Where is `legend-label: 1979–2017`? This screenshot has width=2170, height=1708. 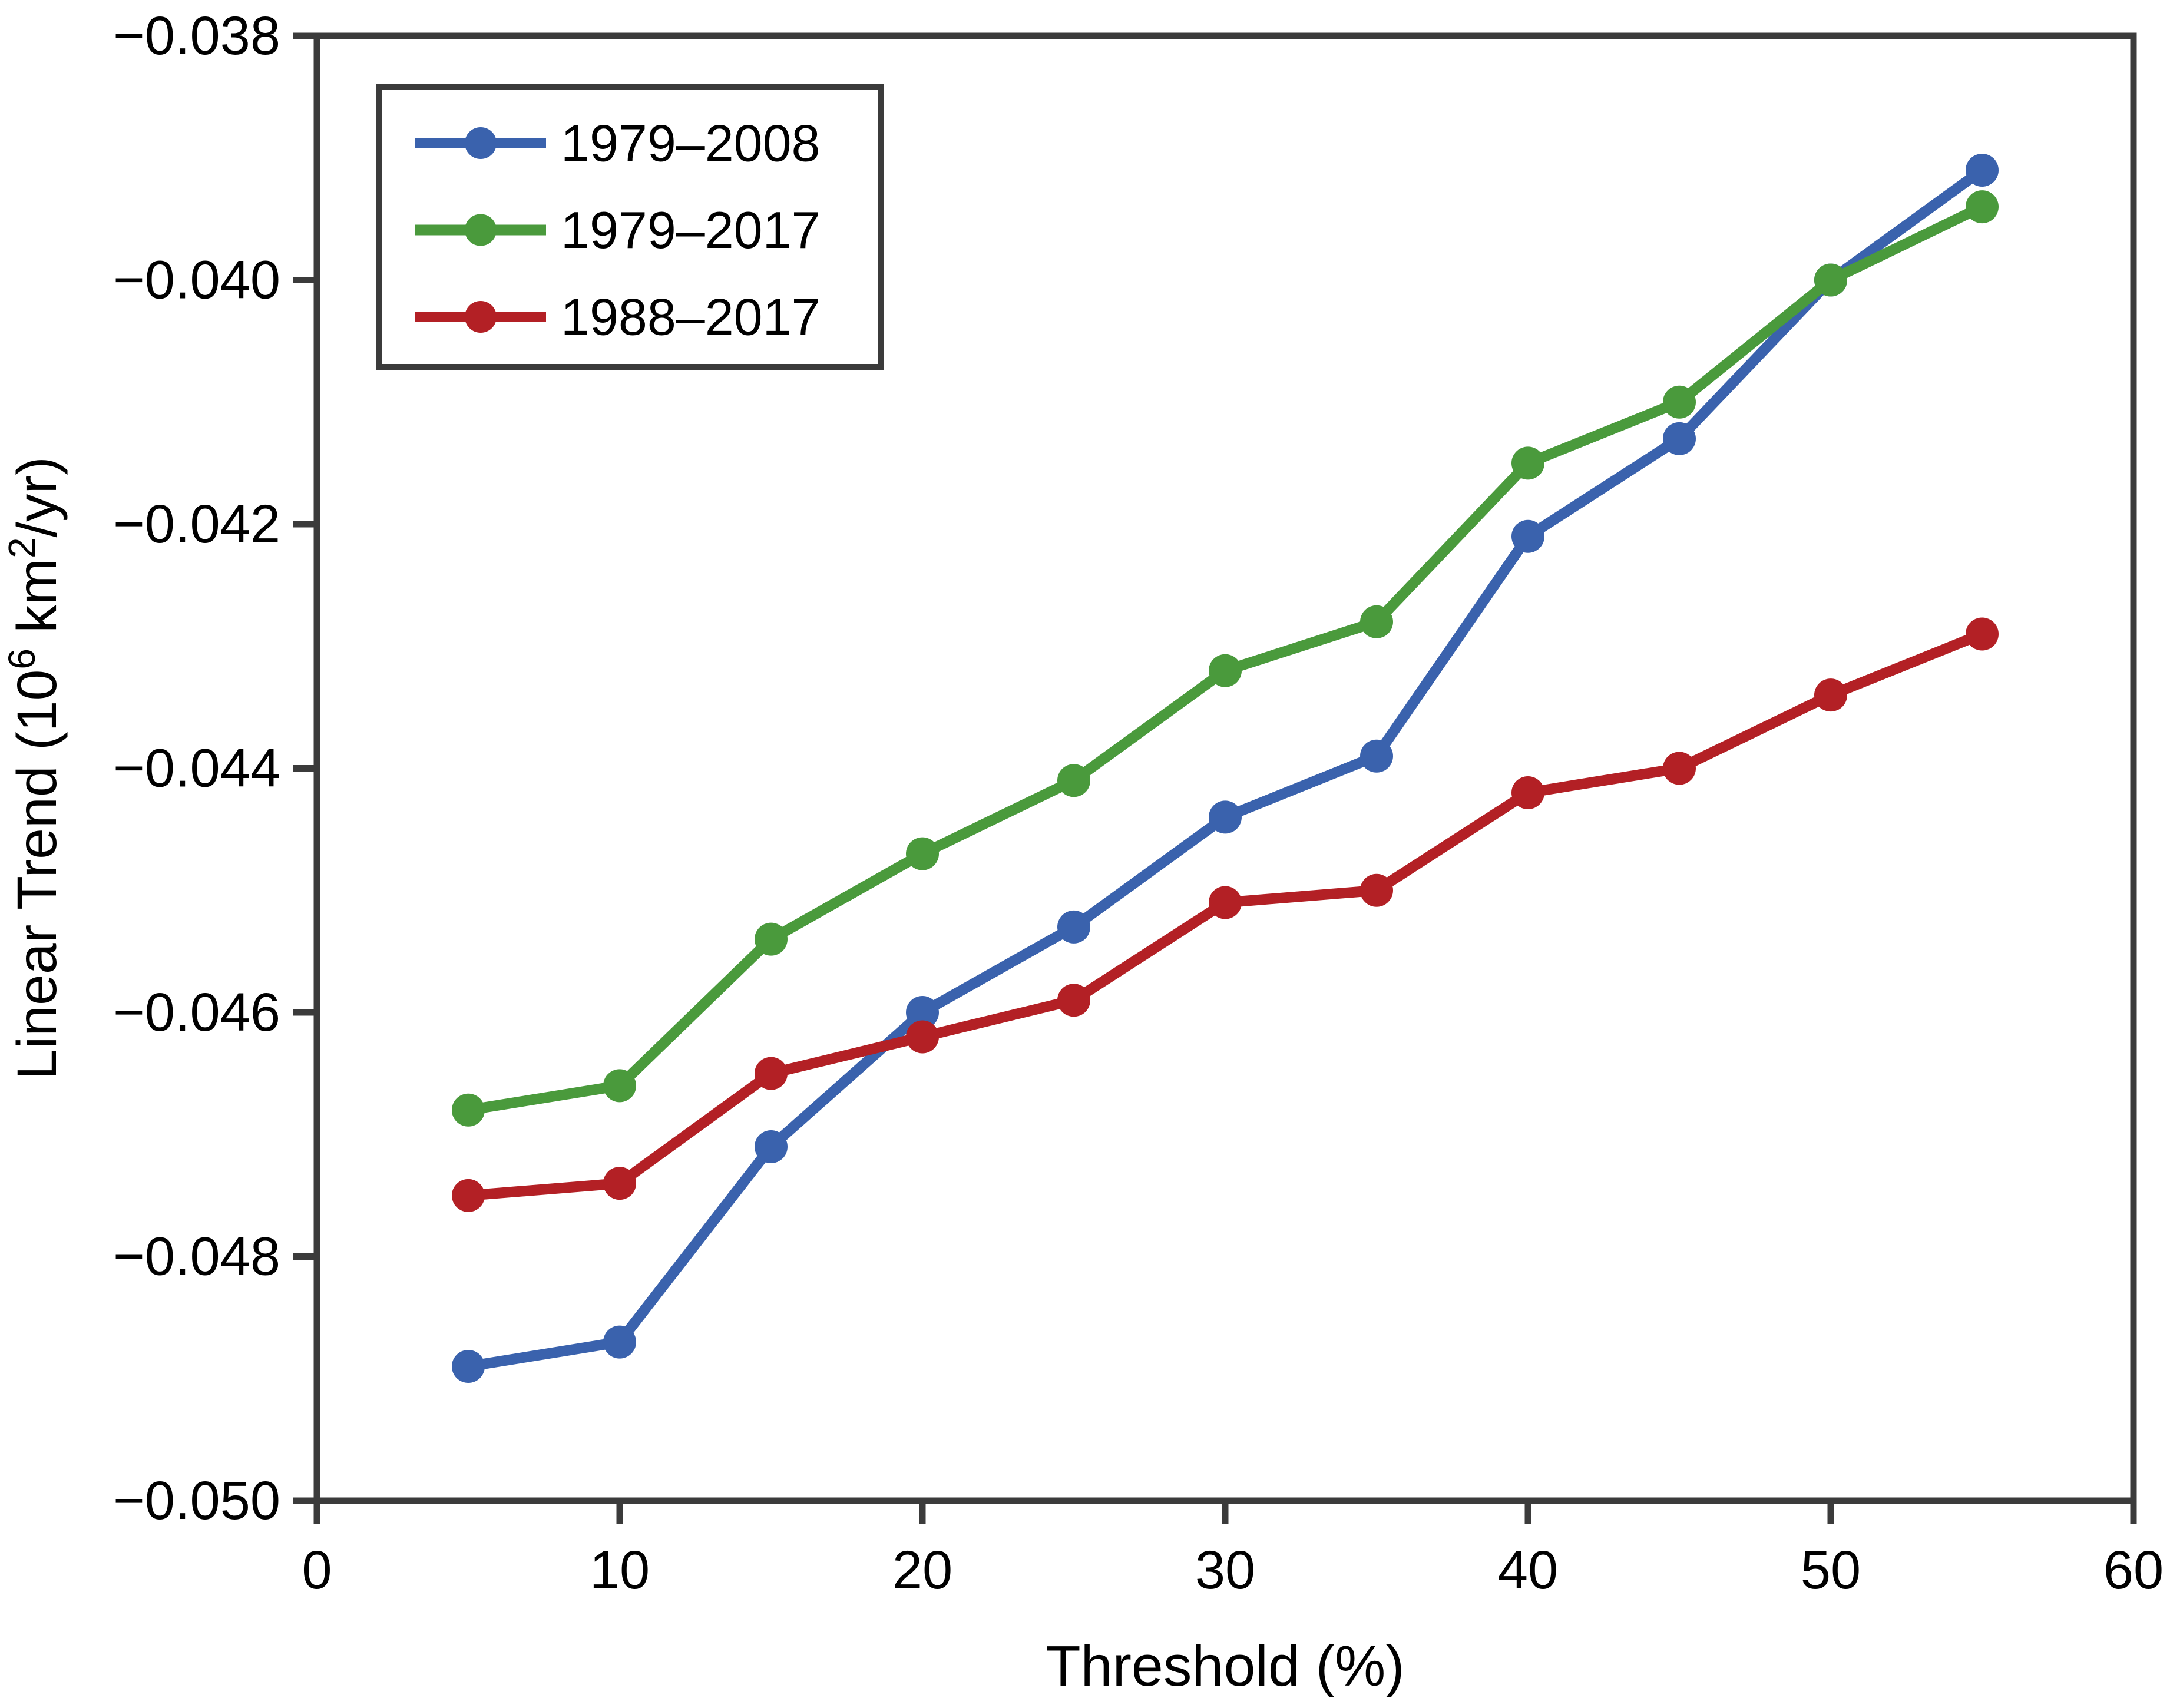 legend-label: 1979–2017 is located at coordinates (691, 230).